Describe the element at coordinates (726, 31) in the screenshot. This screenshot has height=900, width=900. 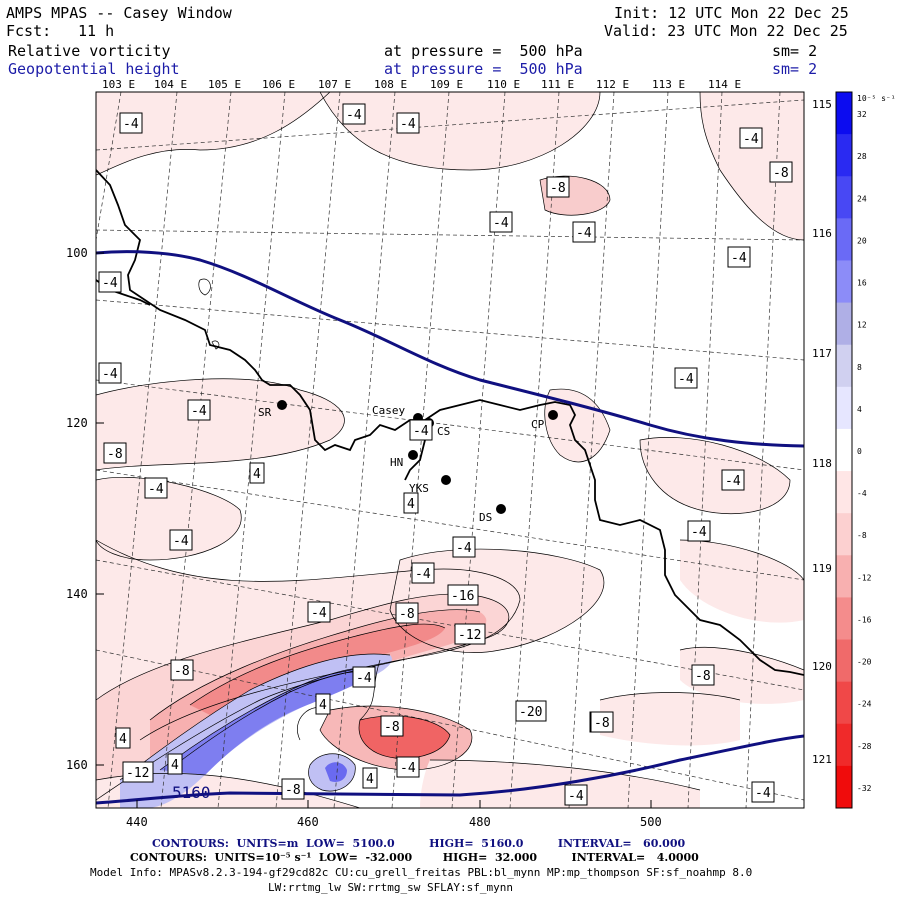
I see `valid-time: Valid: 23 UTC Mon 22 Dec 25` at that location.